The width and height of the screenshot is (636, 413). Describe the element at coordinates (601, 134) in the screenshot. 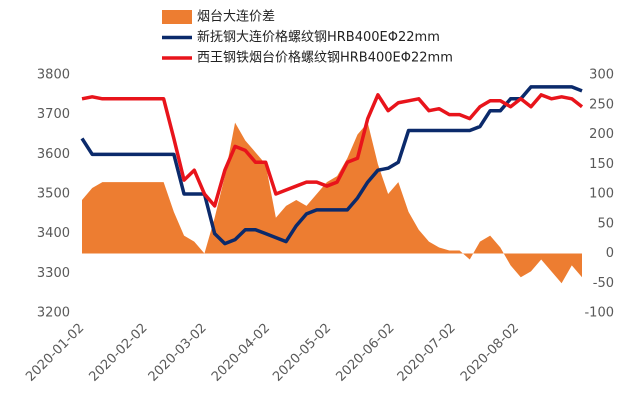

I see `y2-tick-label: 200` at that location.